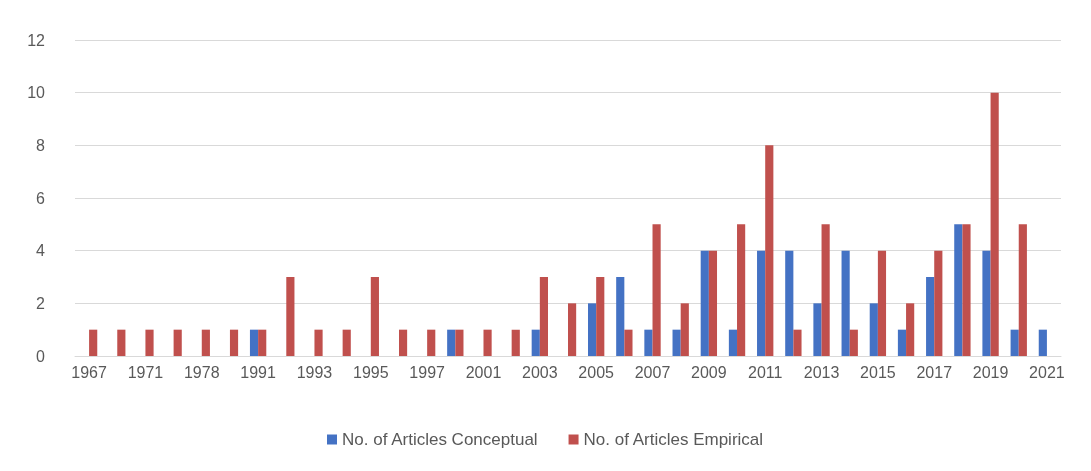 The height and width of the screenshot is (471, 1091). Describe the element at coordinates (673, 439) in the screenshot. I see `legend-label: No. of Articles Empirical` at that location.